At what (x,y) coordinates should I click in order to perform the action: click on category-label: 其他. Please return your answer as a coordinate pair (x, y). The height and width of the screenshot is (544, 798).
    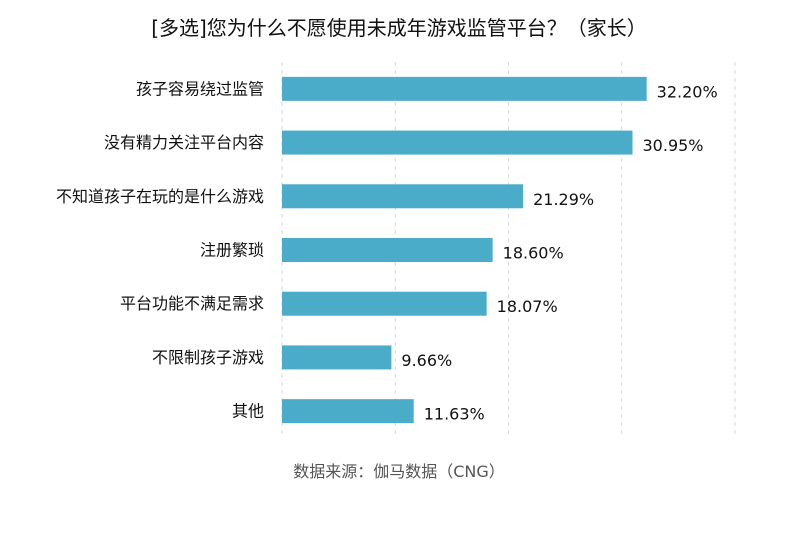
    Looking at the image, I should click on (248, 411).